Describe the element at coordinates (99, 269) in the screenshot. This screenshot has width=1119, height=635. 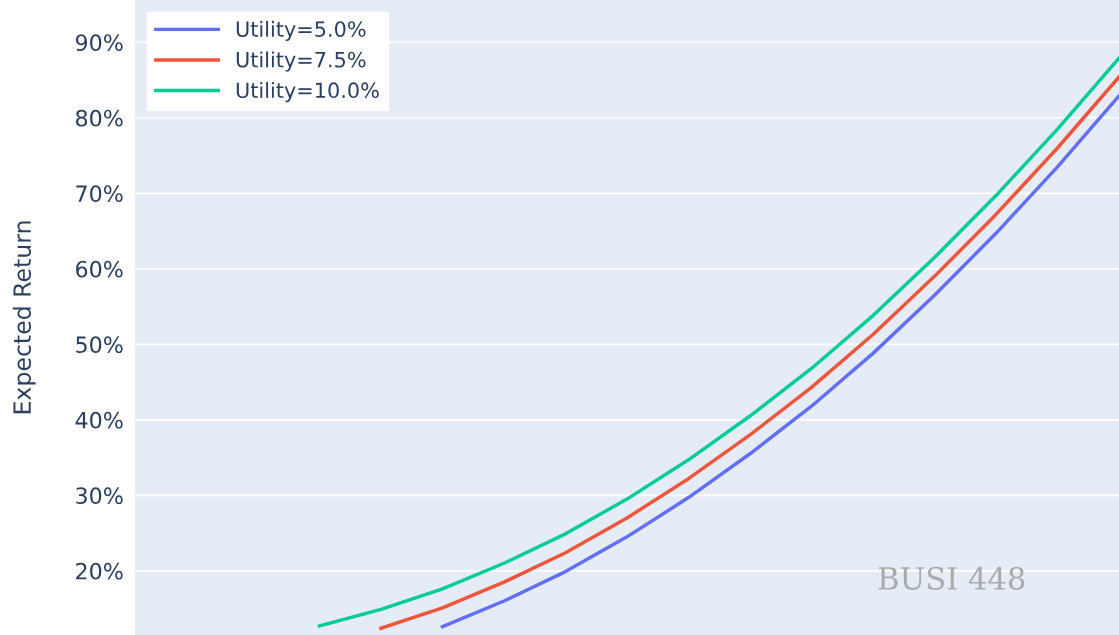
I see `y-tick-label: 60%` at that location.